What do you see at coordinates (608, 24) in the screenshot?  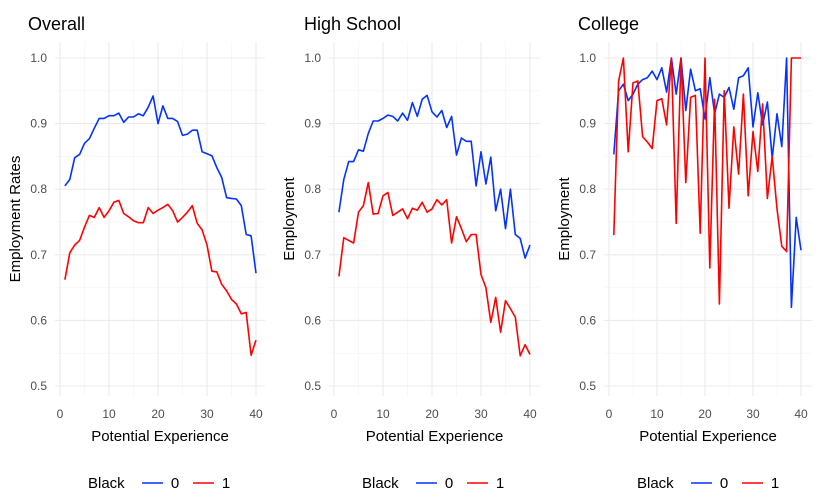 I see `panel-title: College` at bounding box center [608, 24].